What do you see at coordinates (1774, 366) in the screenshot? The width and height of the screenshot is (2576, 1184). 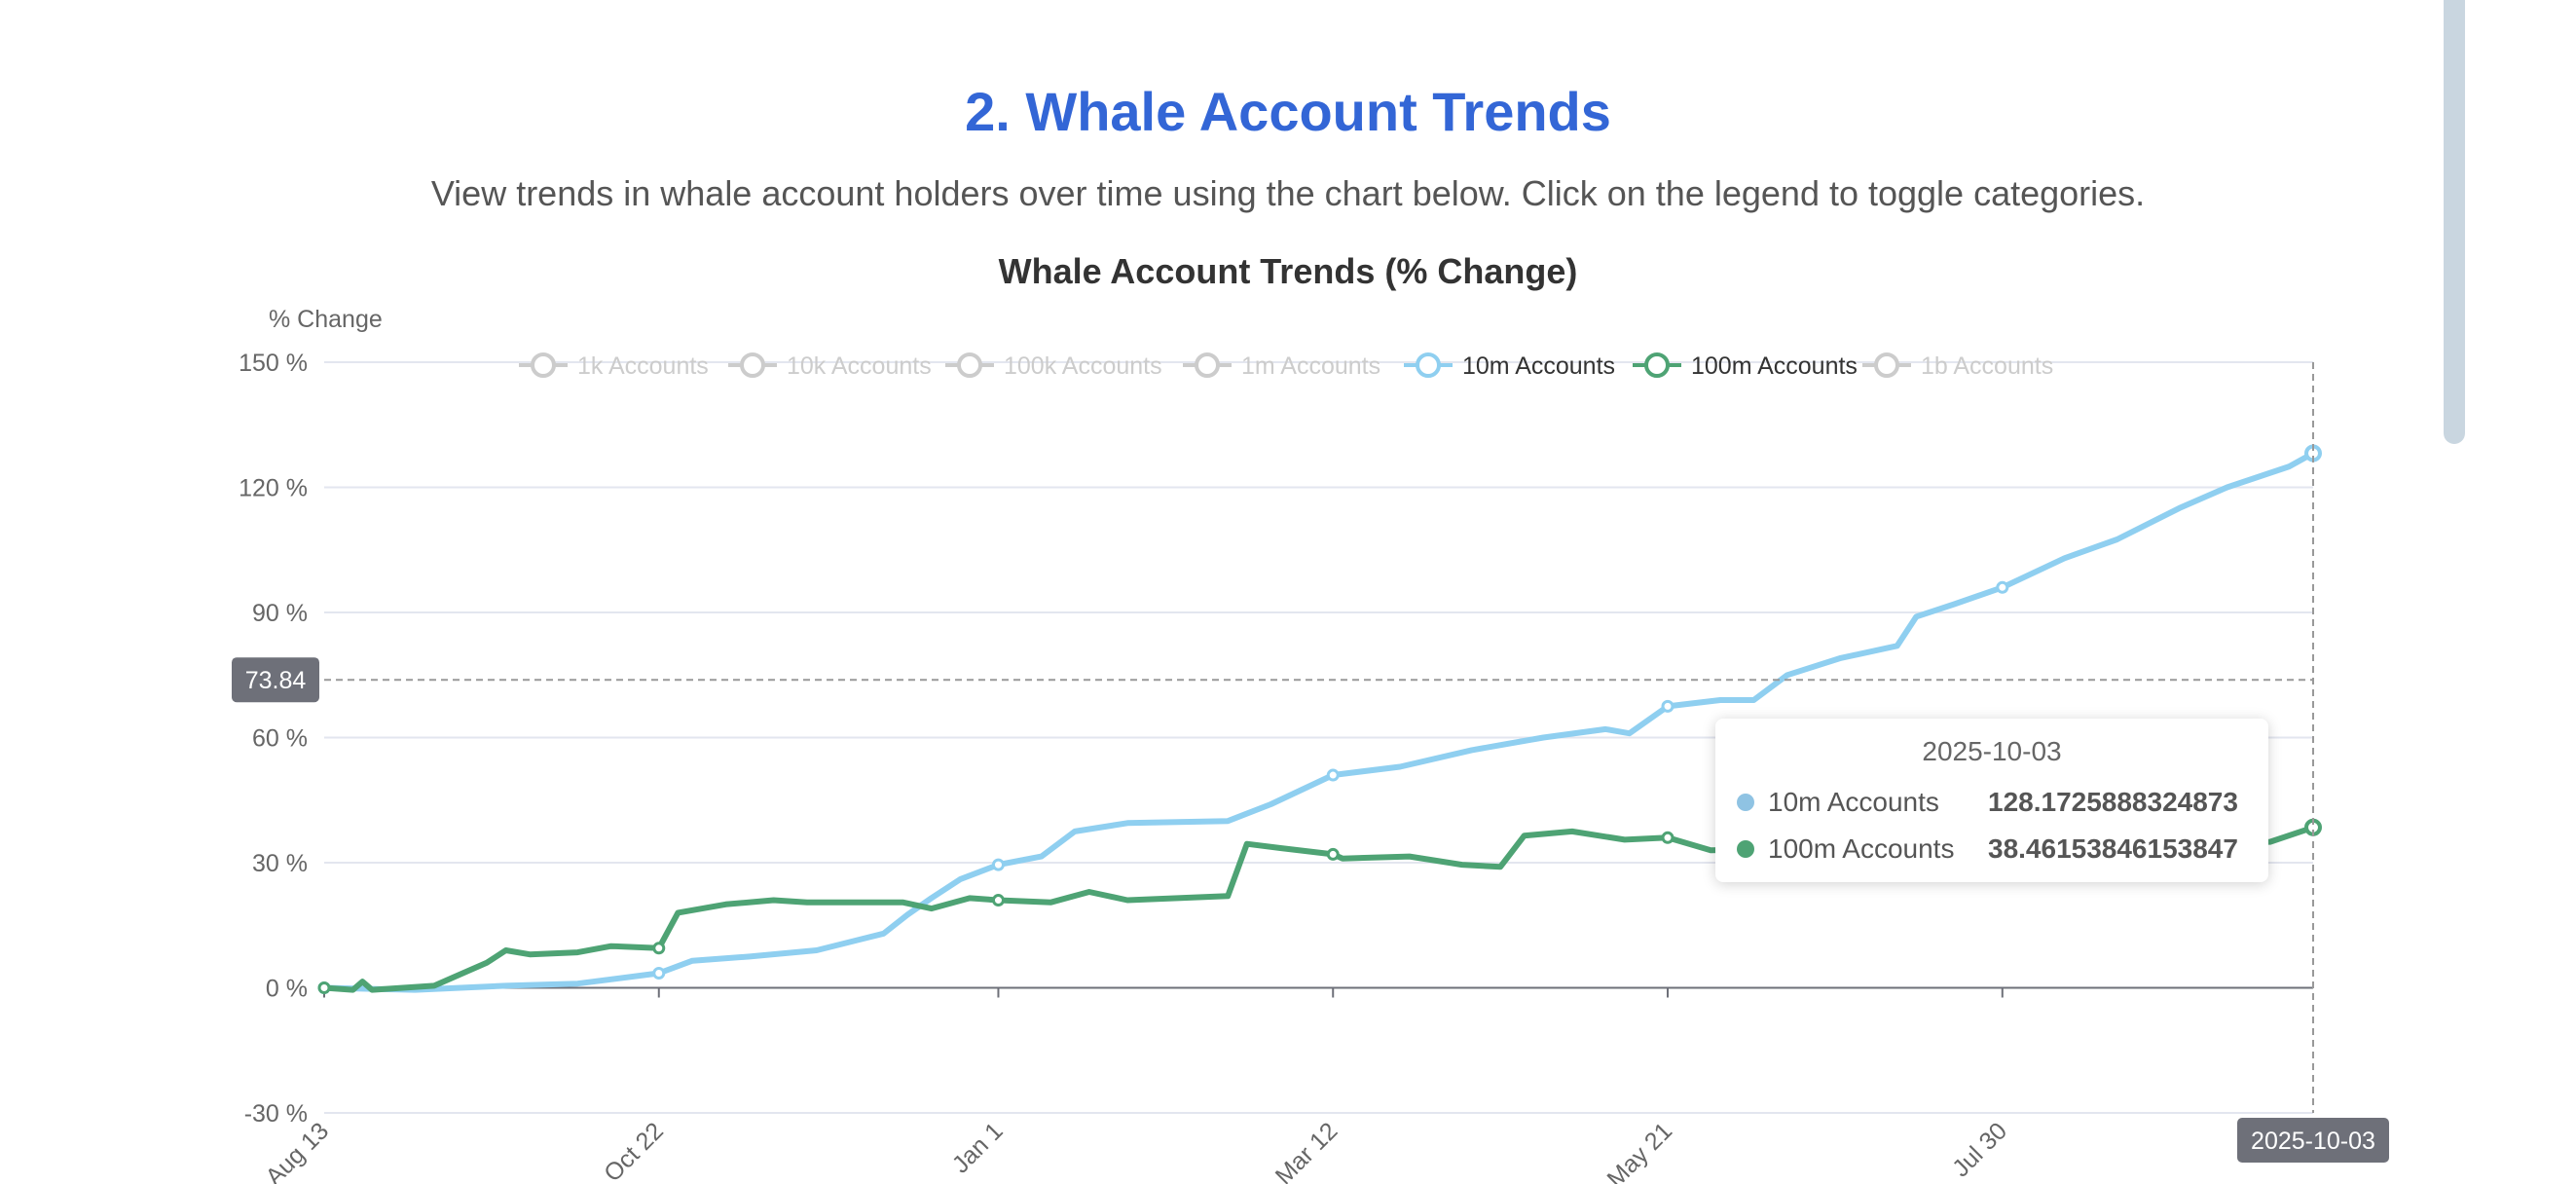 I see `legend-label: 100m Accounts` at bounding box center [1774, 366].